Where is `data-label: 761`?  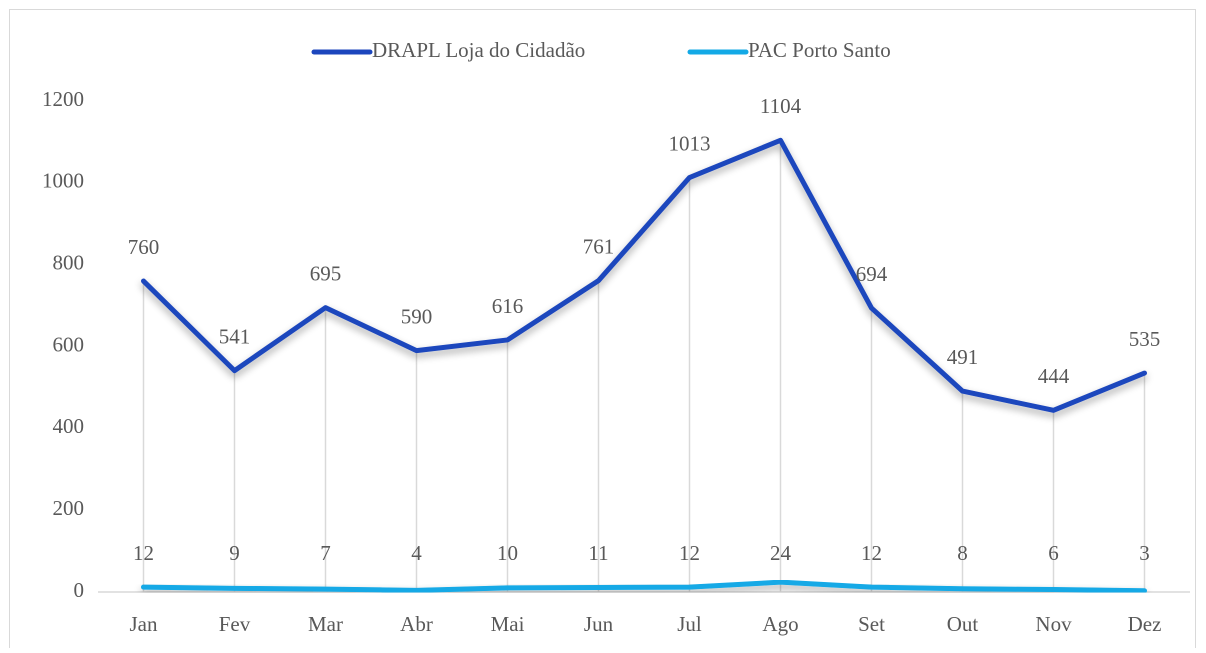 data-label: 761 is located at coordinates (599, 246).